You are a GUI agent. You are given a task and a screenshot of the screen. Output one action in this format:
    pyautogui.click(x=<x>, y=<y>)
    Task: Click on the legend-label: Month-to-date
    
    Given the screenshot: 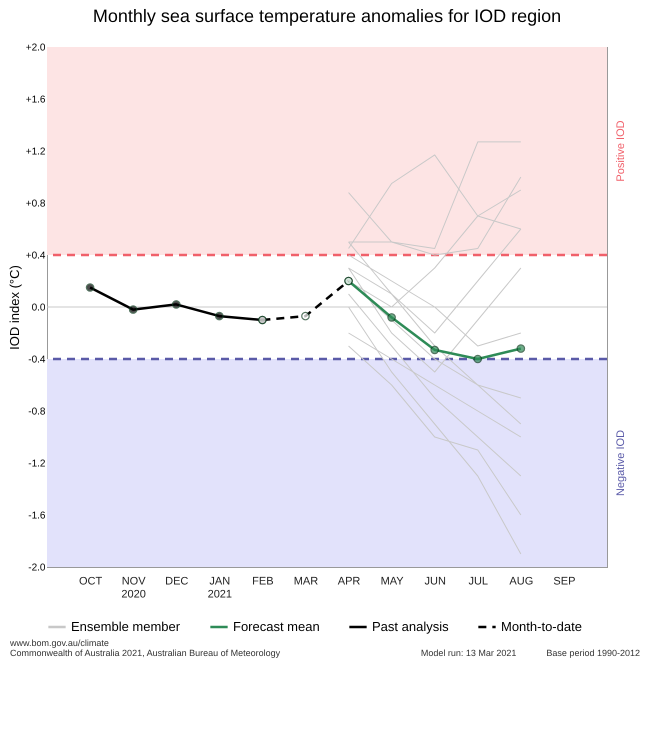 What is the action you would take?
    pyautogui.click(x=541, y=626)
    